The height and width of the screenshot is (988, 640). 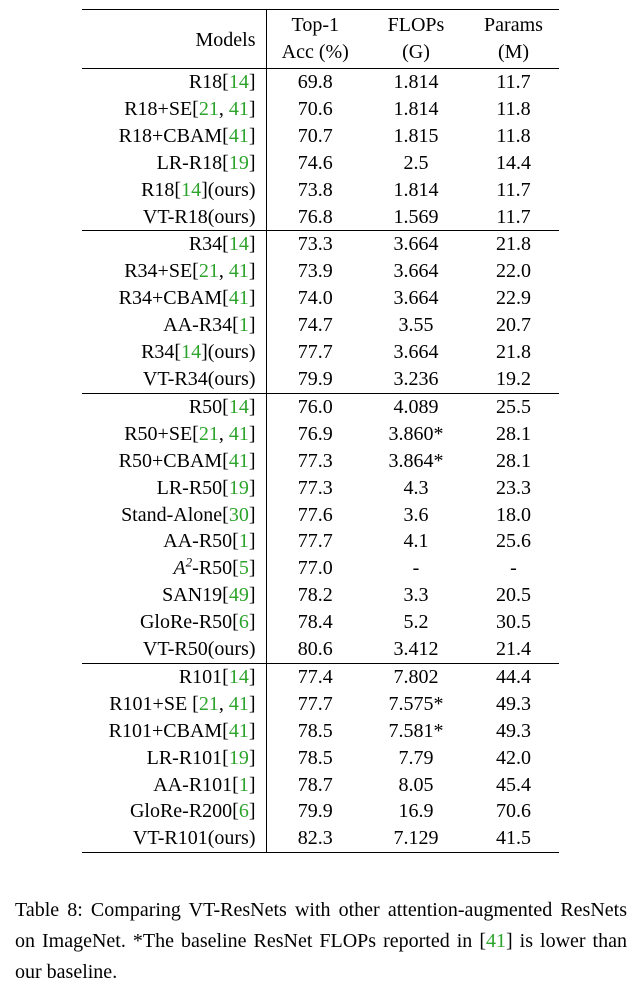 I want to click on params-value: 19.2, so click(x=513, y=378).